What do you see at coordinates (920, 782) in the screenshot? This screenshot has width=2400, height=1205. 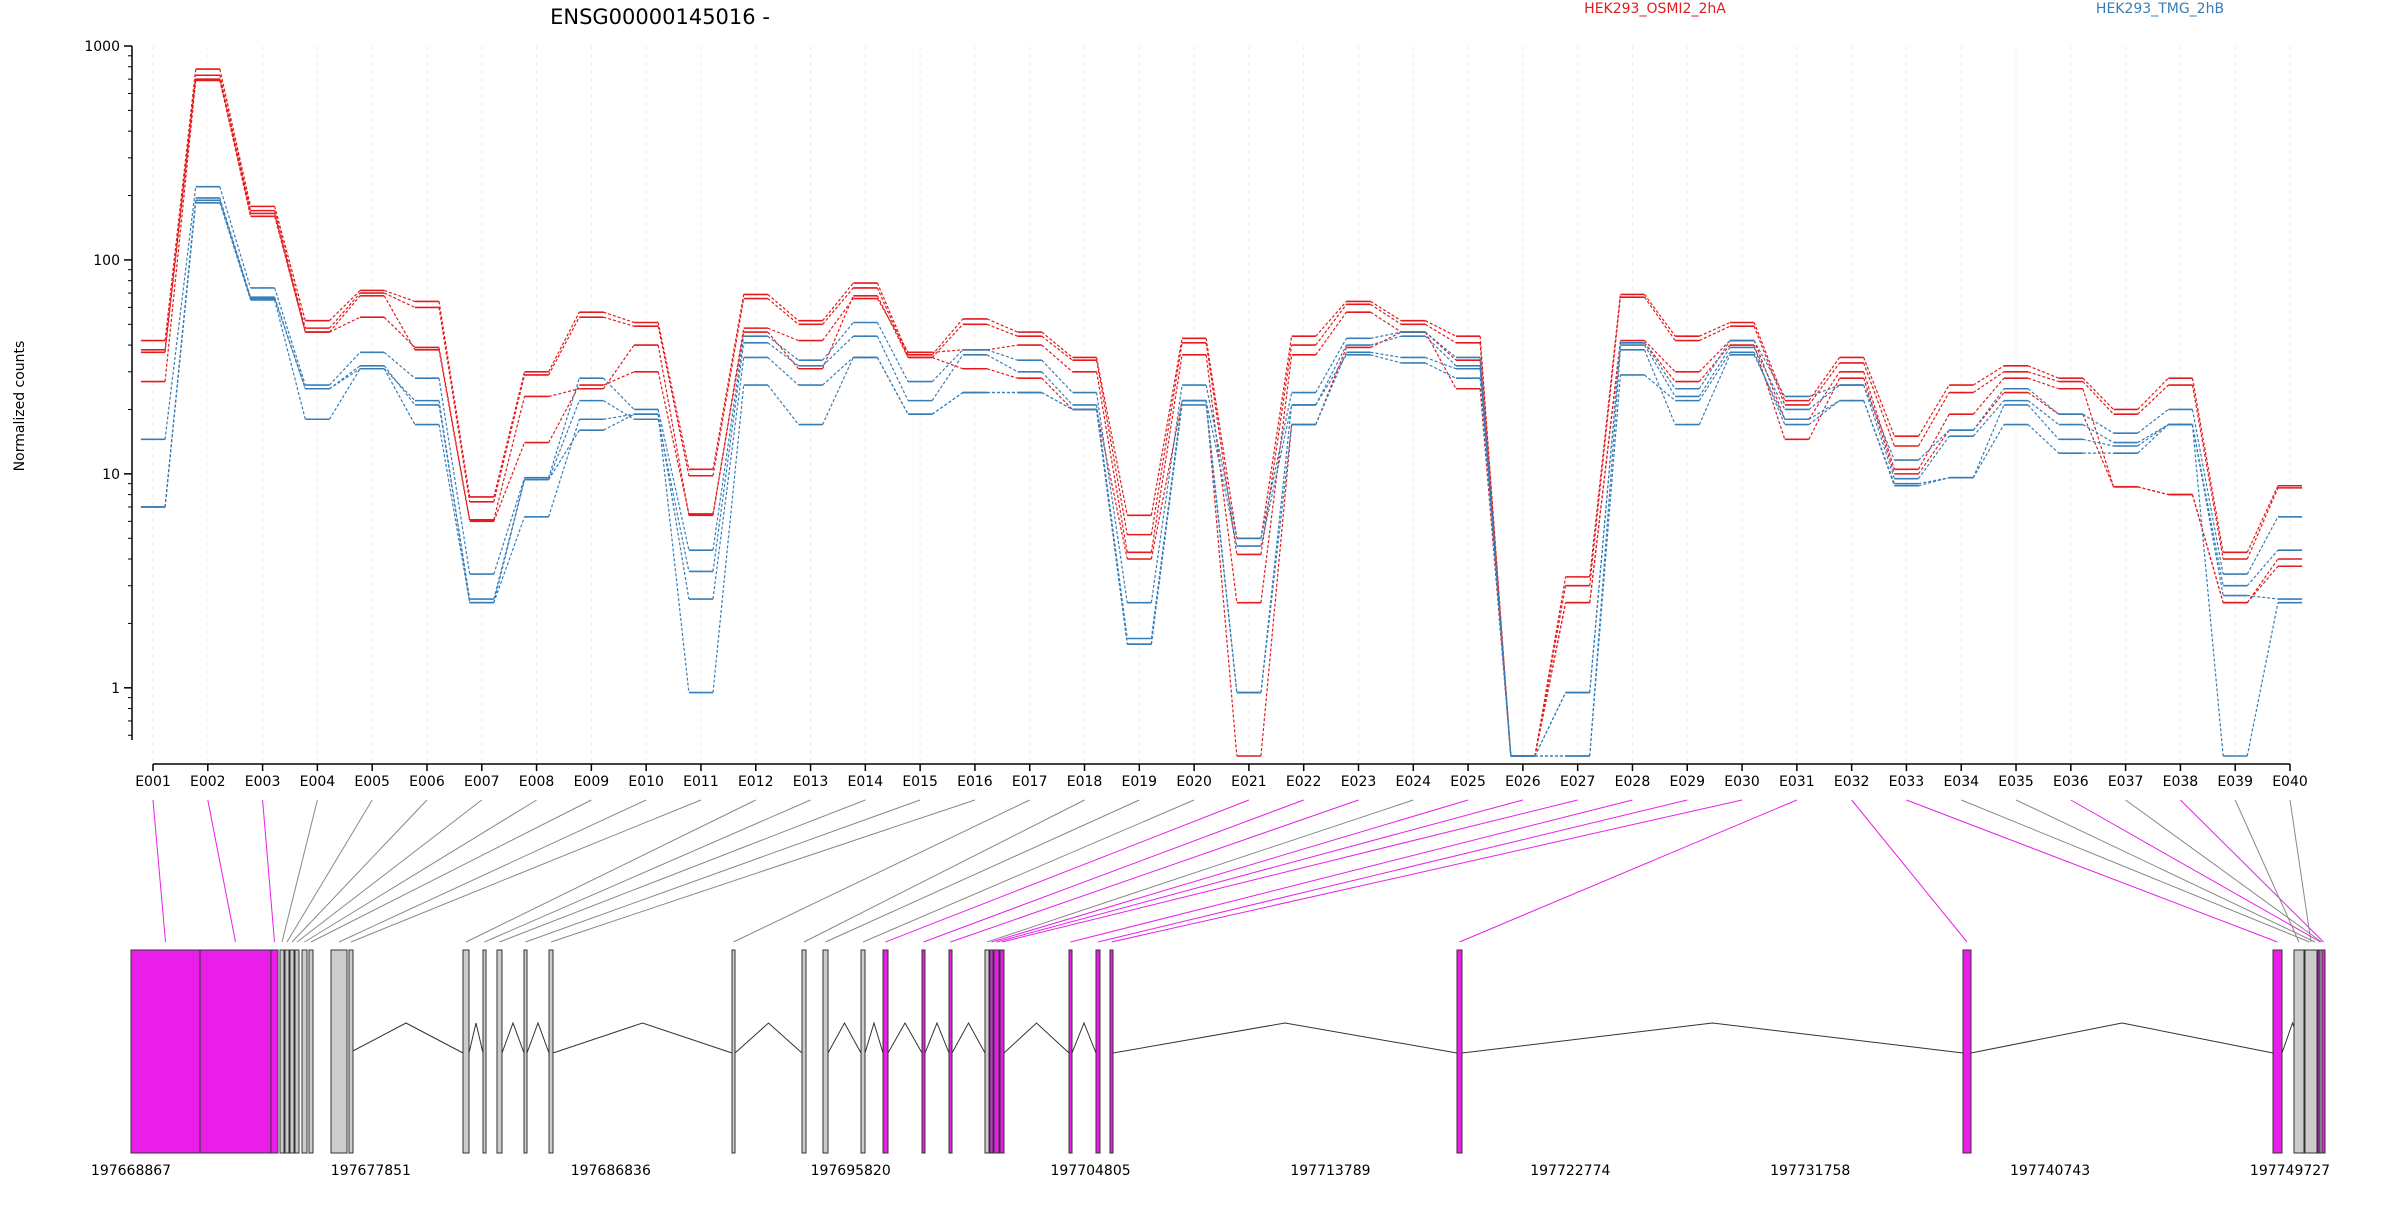 I see `x-tick-label: E015` at bounding box center [920, 782].